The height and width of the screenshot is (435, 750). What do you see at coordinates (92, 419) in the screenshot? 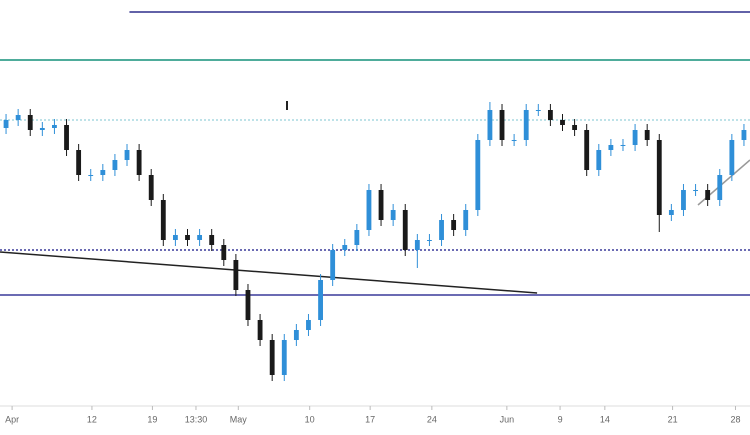
I see `x-tick-label: 12` at bounding box center [92, 419].